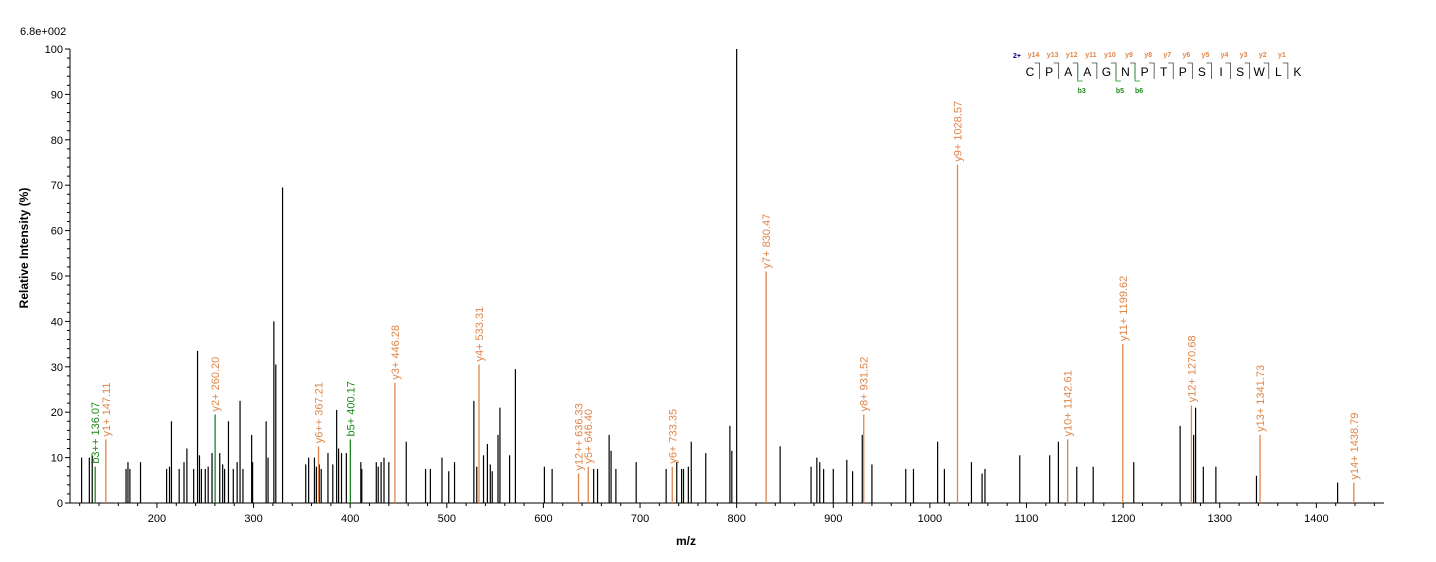  Describe the element at coordinates (1125, 72) in the screenshot. I see `residue: N` at that location.